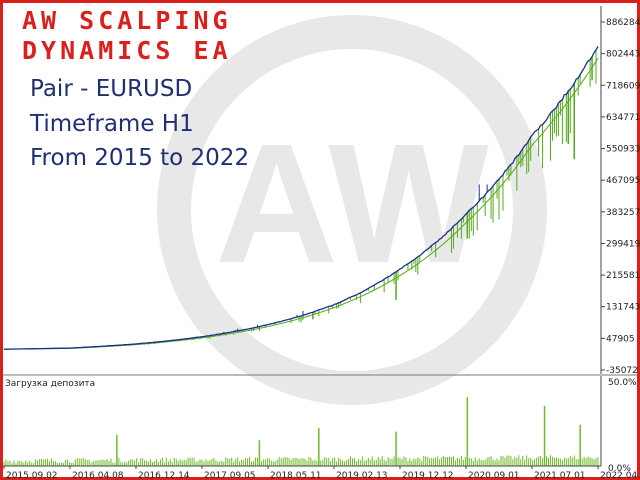 Image resolution: width=640 pixels, height=480 pixels. Describe the element at coordinates (355, 259) in the screenshot. I see `balance-spikes` at that location.